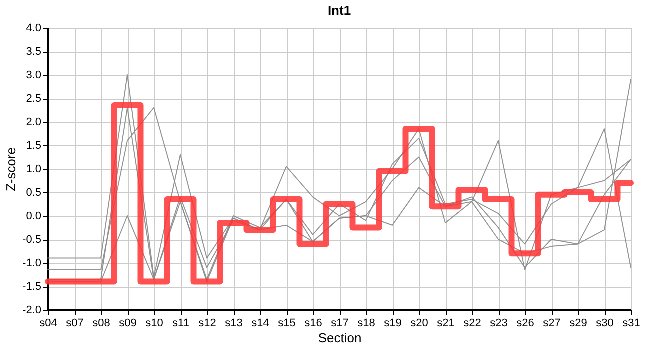  I want to click on y-tick-label: 2.0, so click(34, 122).